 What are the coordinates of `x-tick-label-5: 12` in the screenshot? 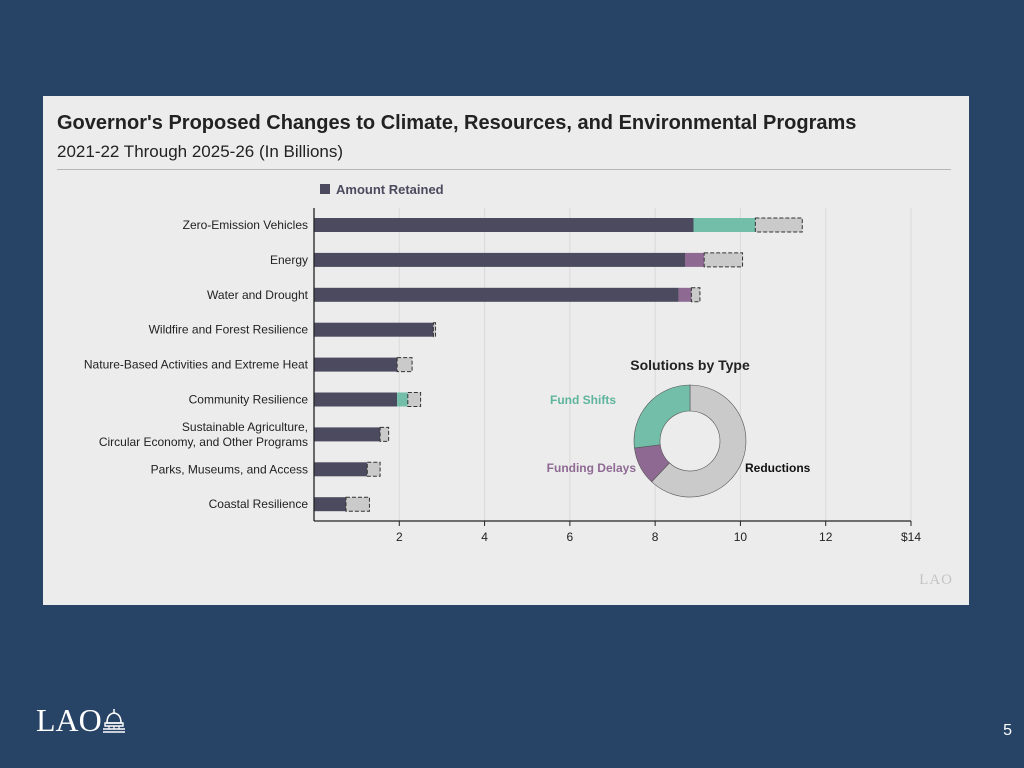 It's located at (826, 537).